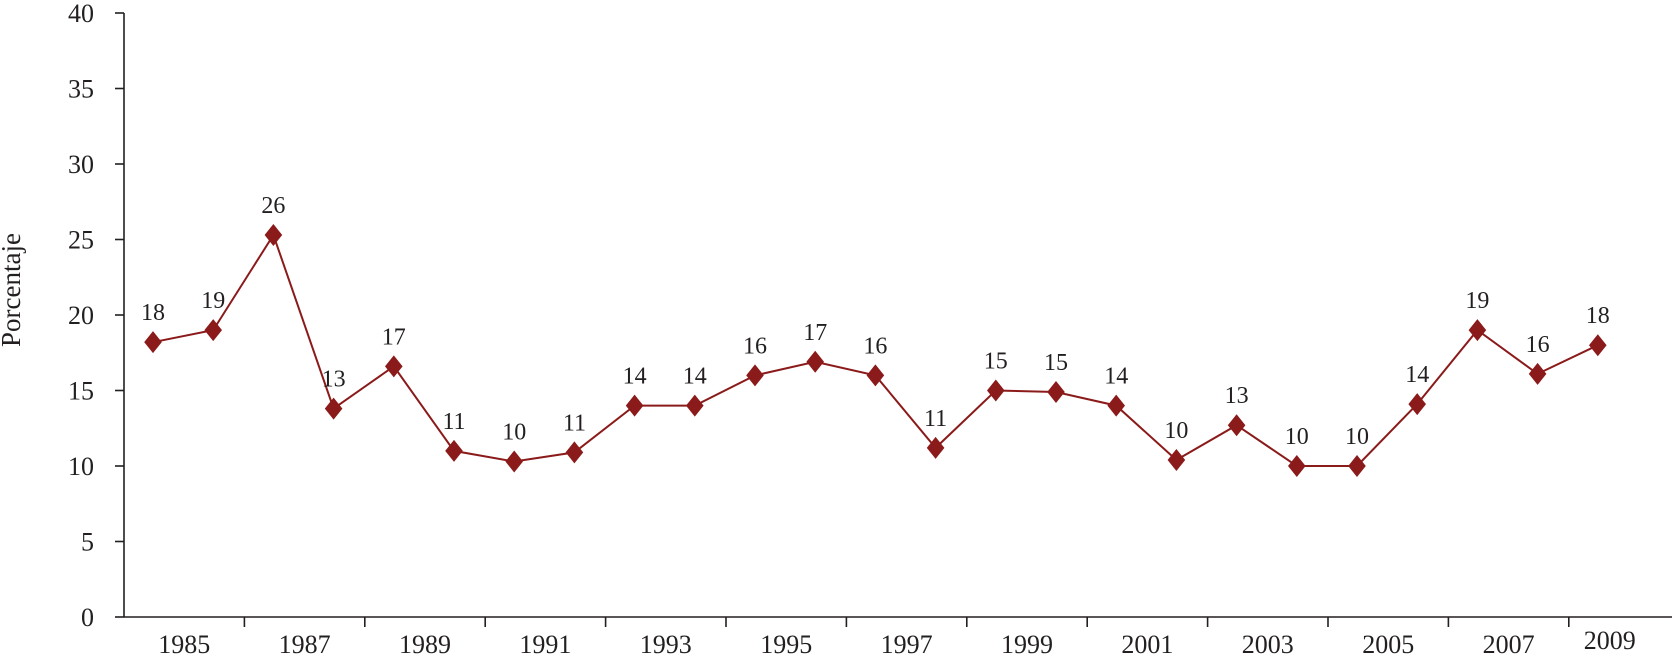  What do you see at coordinates (1509, 644) in the screenshot?
I see `x-tick-label: 2007` at bounding box center [1509, 644].